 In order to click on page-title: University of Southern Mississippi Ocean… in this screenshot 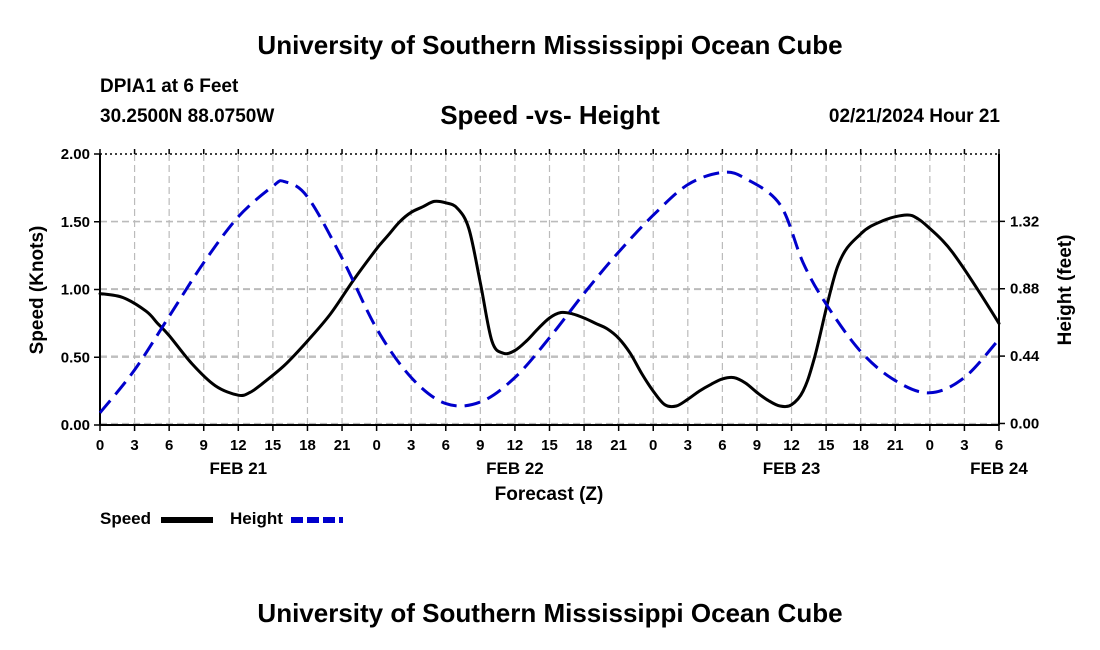, I will do `click(550, 45)`.